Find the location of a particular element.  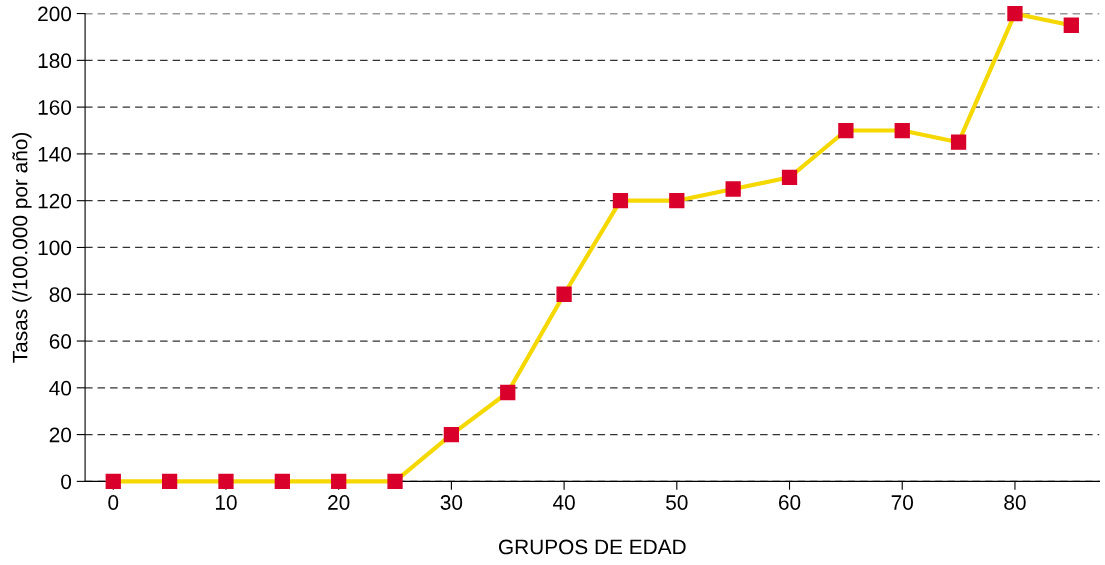

y-tick-label: 20 is located at coordinates (60, 435).